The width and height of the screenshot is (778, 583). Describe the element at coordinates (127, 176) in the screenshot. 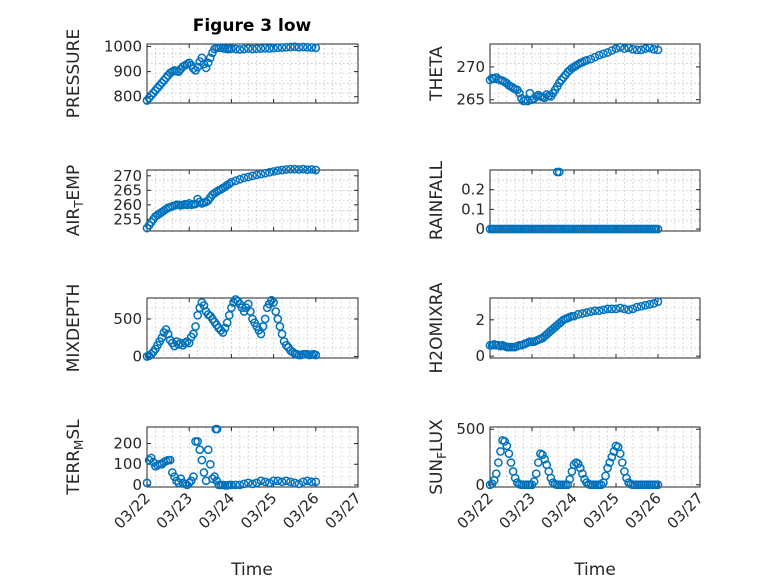

I see `y-tick-label: 270` at that location.